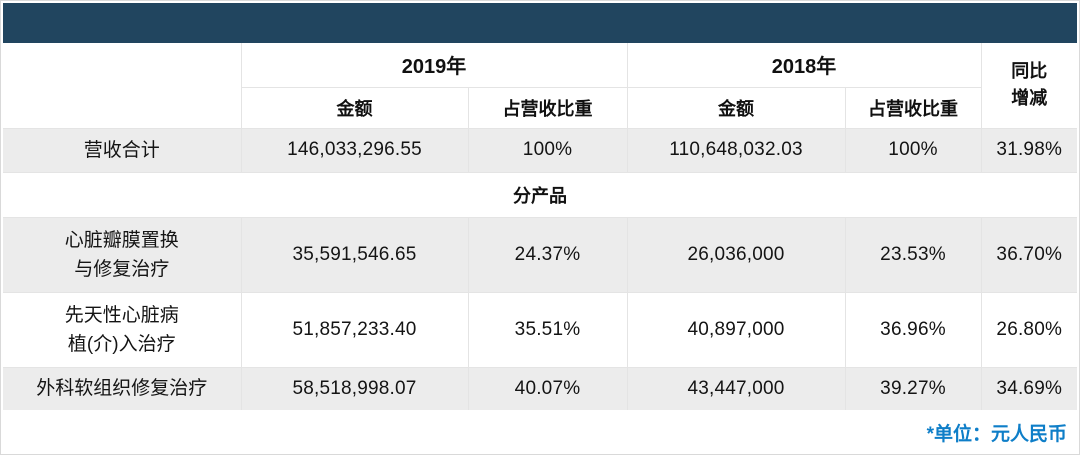 This screenshot has height=455, width=1080. What do you see at coordinates (913, 150) in the screenshot?
I see `share-2018: 100%` at bounding box center [913, 150].